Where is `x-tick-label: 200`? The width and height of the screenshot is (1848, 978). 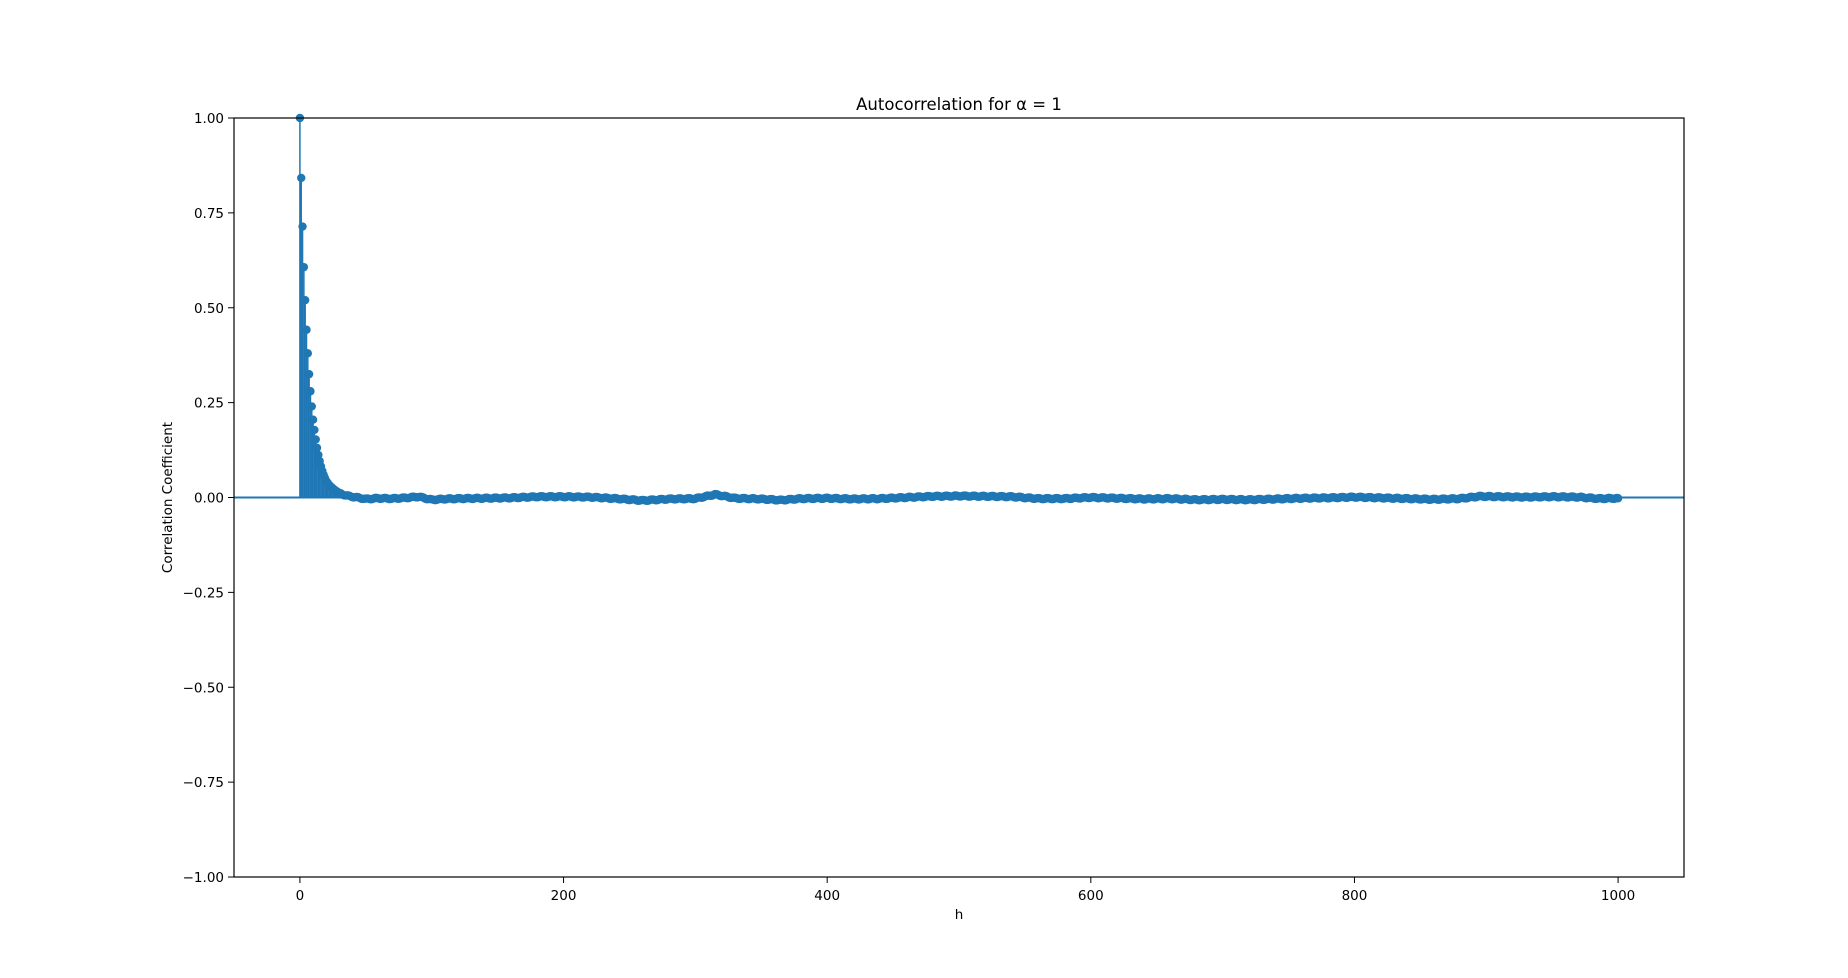
x-tick-label: 200 is located at coordinates (564, 896).